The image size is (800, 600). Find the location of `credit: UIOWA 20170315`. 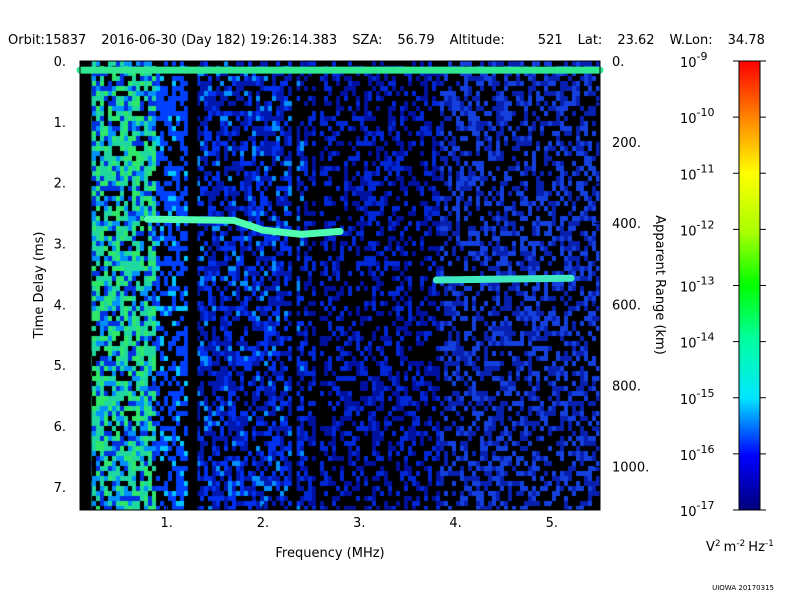

credit: UIOWA 20170315 is located at coordinates (743, 588).